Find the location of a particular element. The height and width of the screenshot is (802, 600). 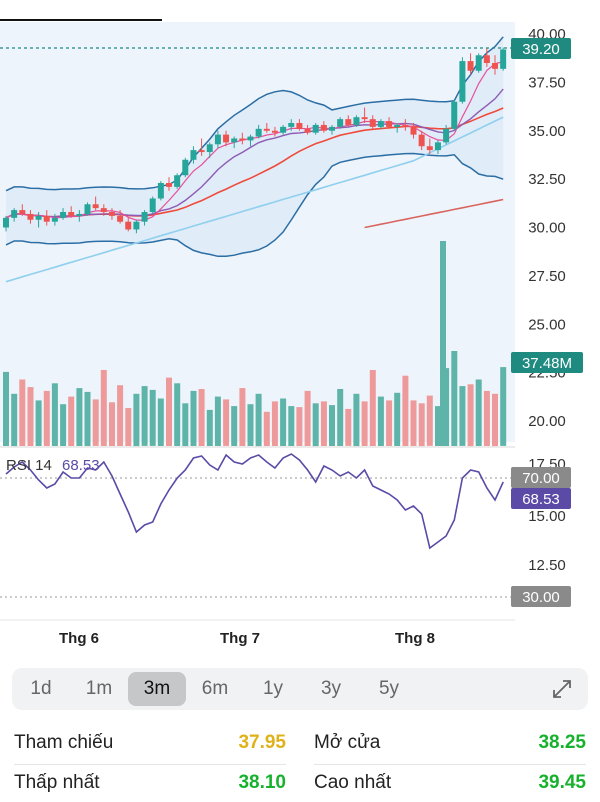

timeframe-5y: 5y is located at coordinates (389, 688).